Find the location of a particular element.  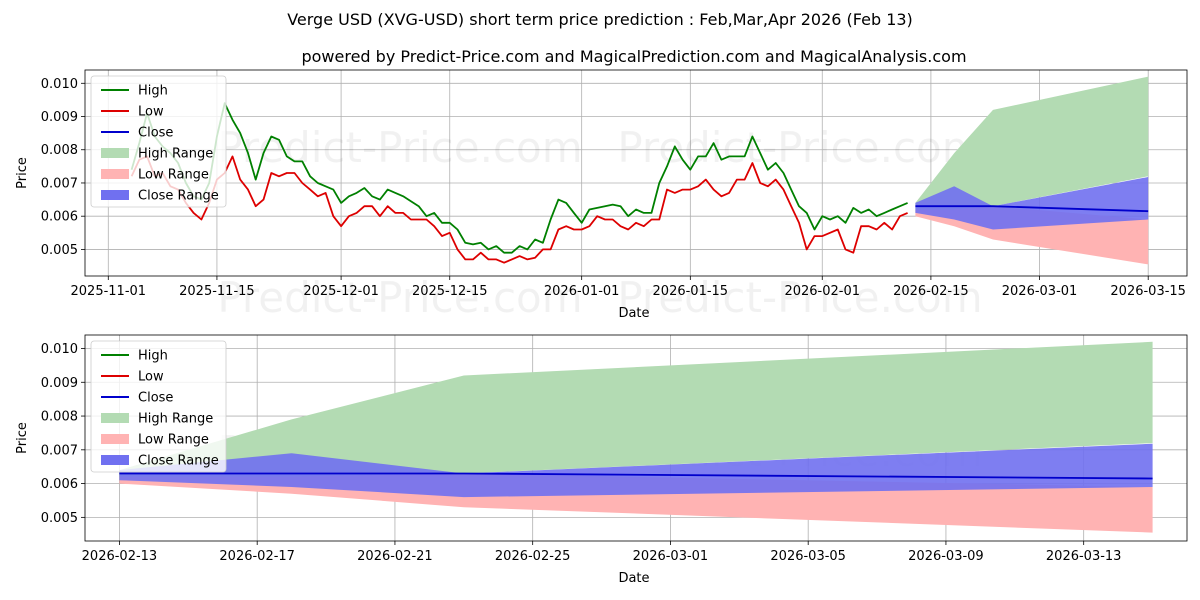

low-line is located at coordinates (519, 209).